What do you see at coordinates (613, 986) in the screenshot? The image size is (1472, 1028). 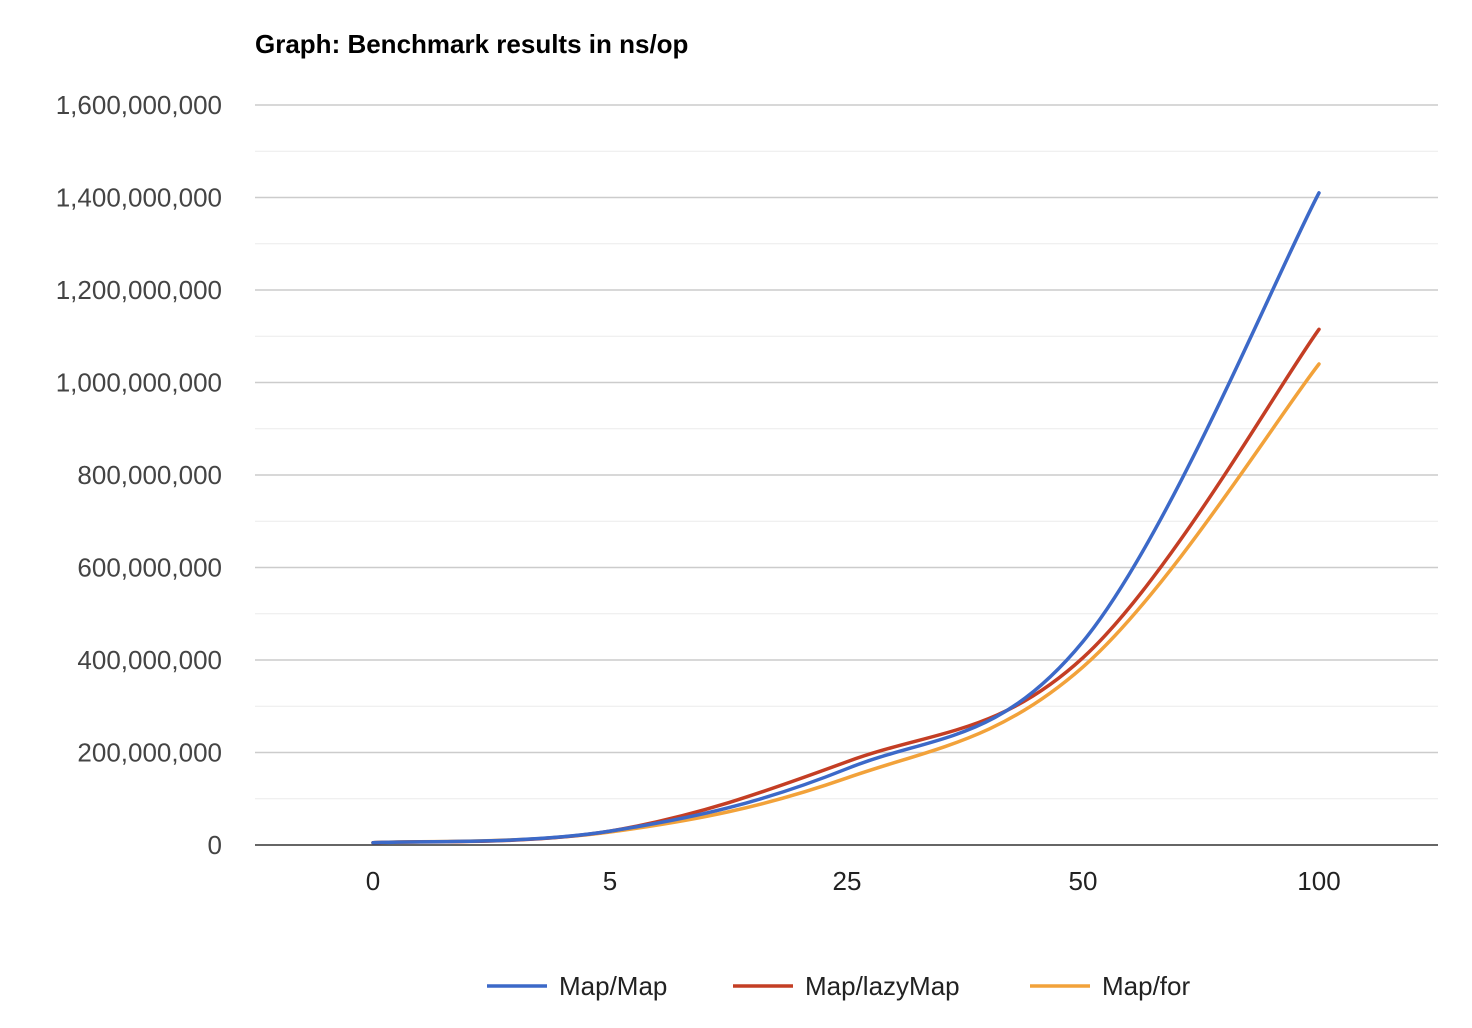 I see `legend-label: Map/Map` at bounding box center [613, 986].